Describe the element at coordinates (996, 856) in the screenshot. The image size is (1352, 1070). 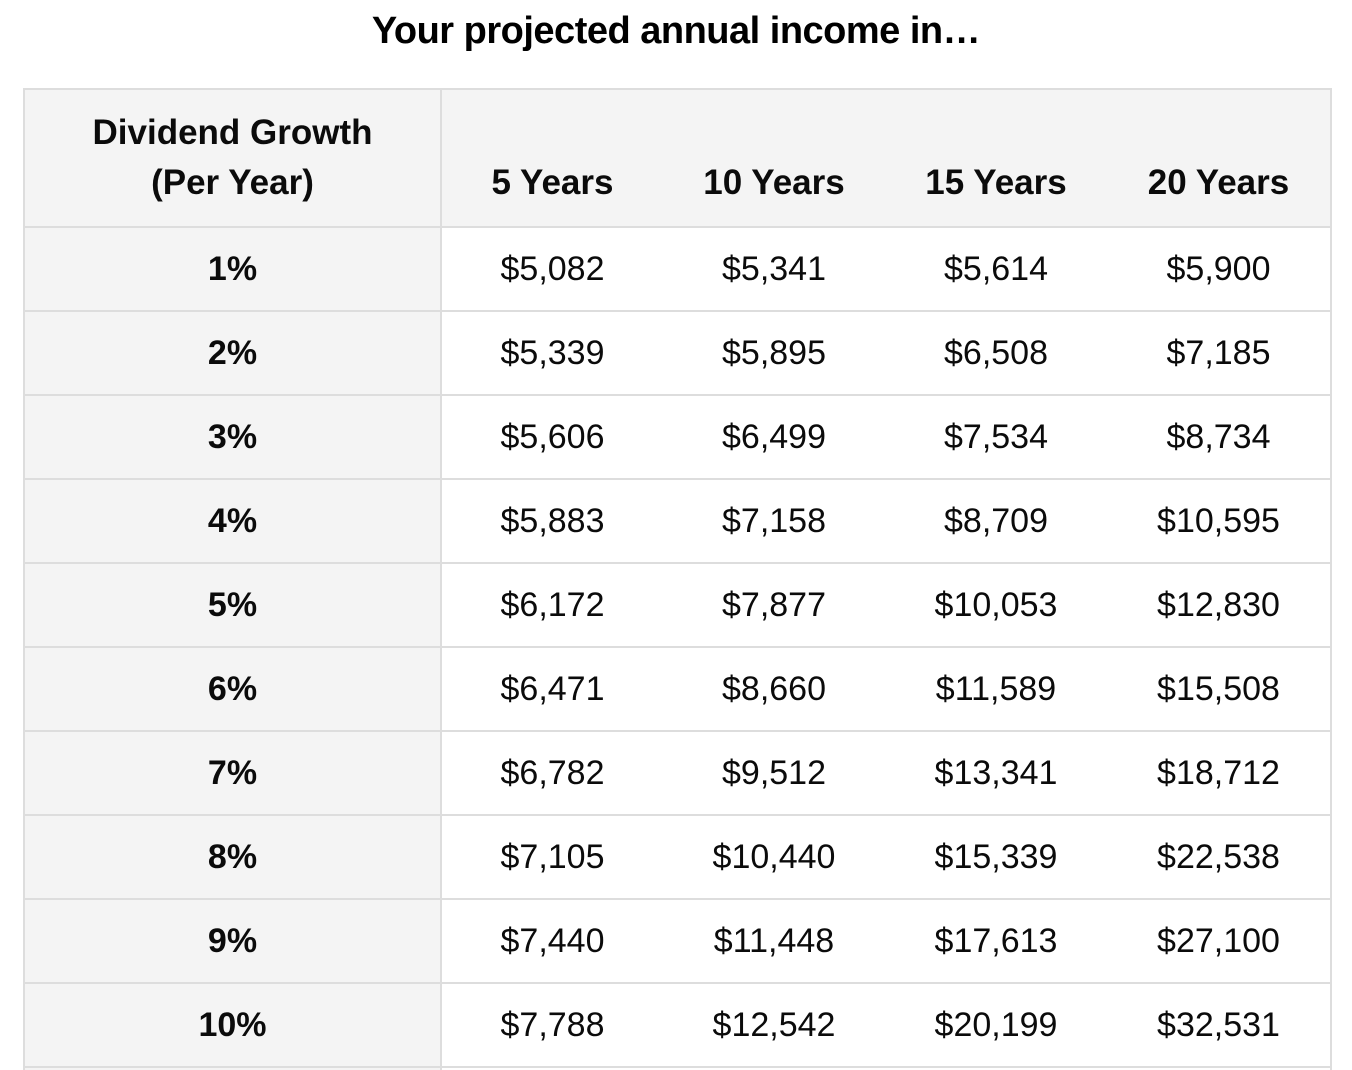
I see `income-value-cell: $15,339` at that location.